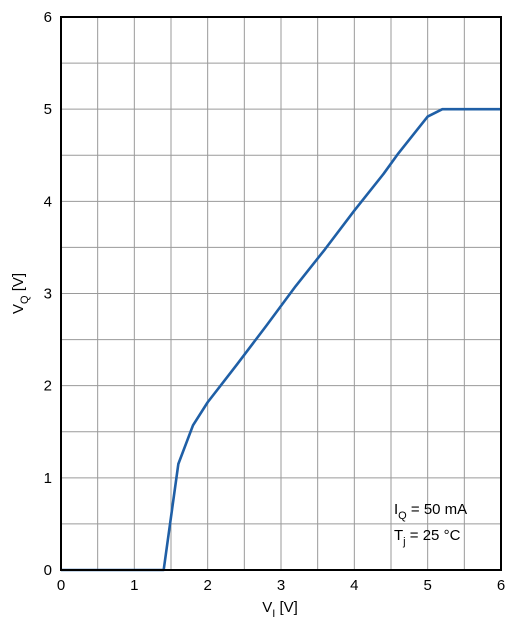  What do you see at coordinates (48, 17) in the screenshot?
I see `y-tick-label: 6` at bounding box center [48, 17].